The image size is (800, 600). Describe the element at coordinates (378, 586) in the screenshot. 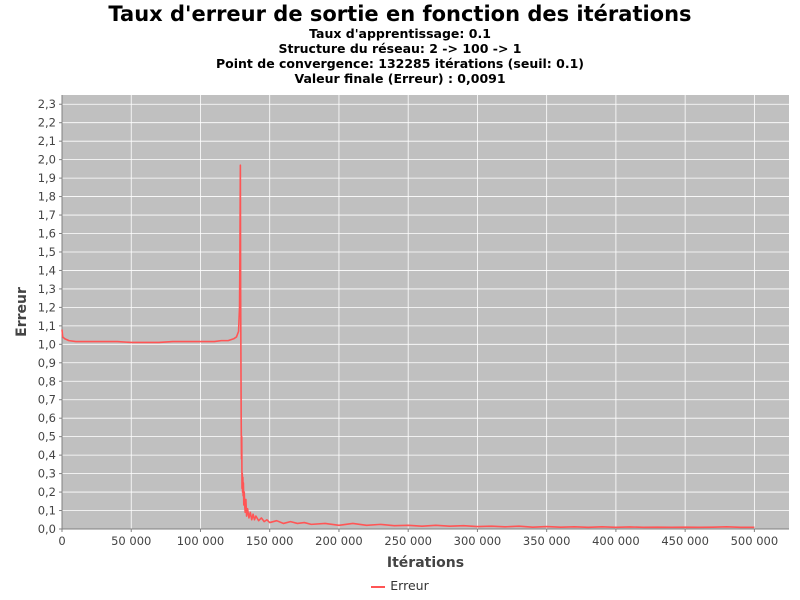

I see `legend-swatch-erreur` at that location.